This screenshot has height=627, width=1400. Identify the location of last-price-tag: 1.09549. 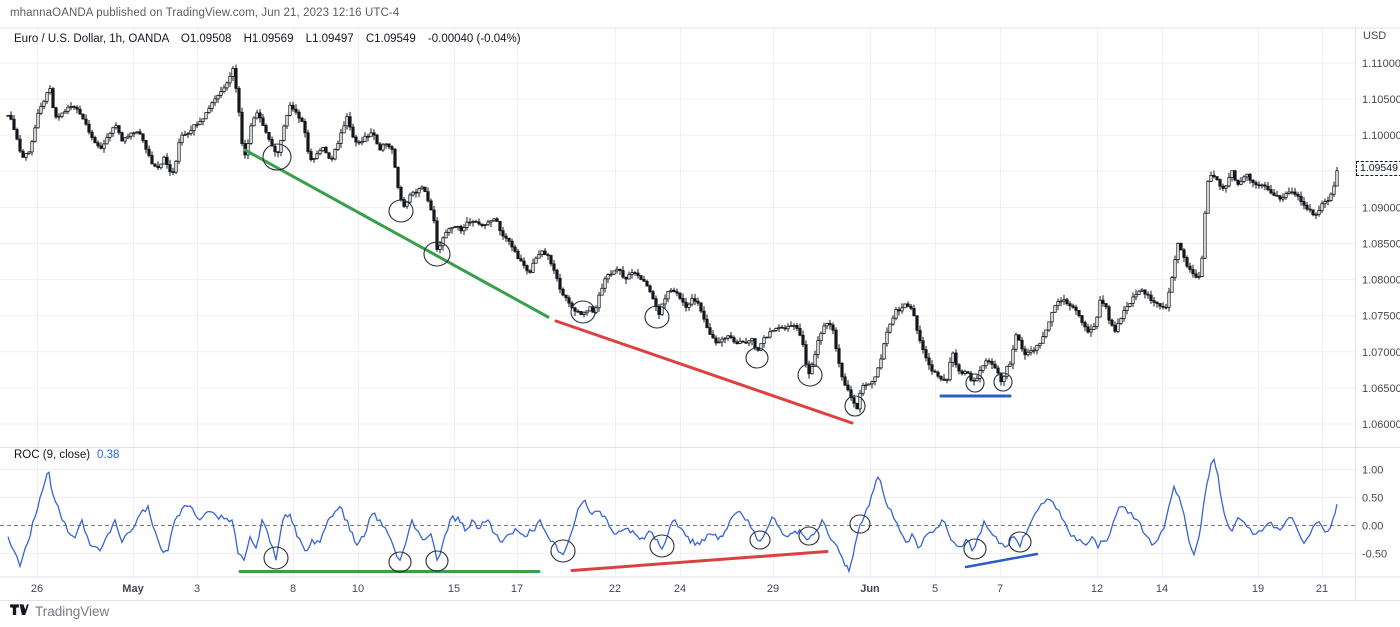
(1378, 168).